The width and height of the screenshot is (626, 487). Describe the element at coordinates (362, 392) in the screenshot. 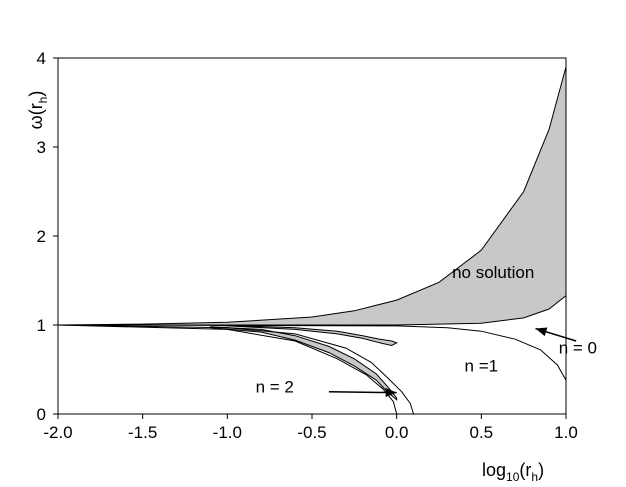

I see `arrow-n2` at that location.